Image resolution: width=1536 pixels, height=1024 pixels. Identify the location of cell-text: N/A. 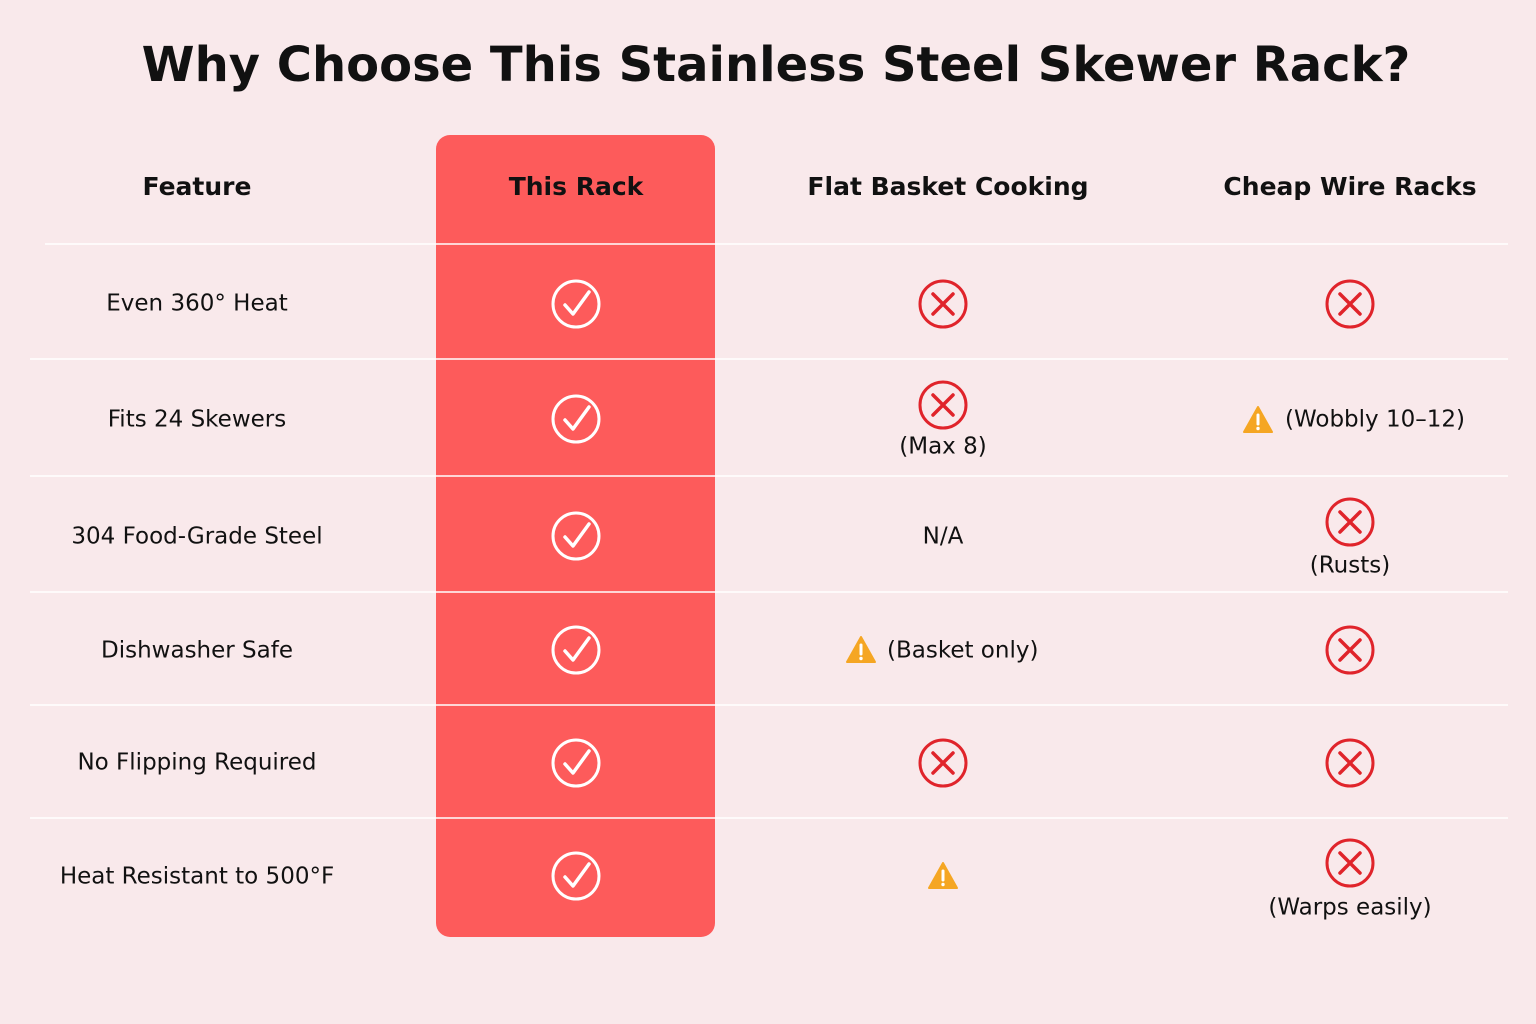
(943, 537).